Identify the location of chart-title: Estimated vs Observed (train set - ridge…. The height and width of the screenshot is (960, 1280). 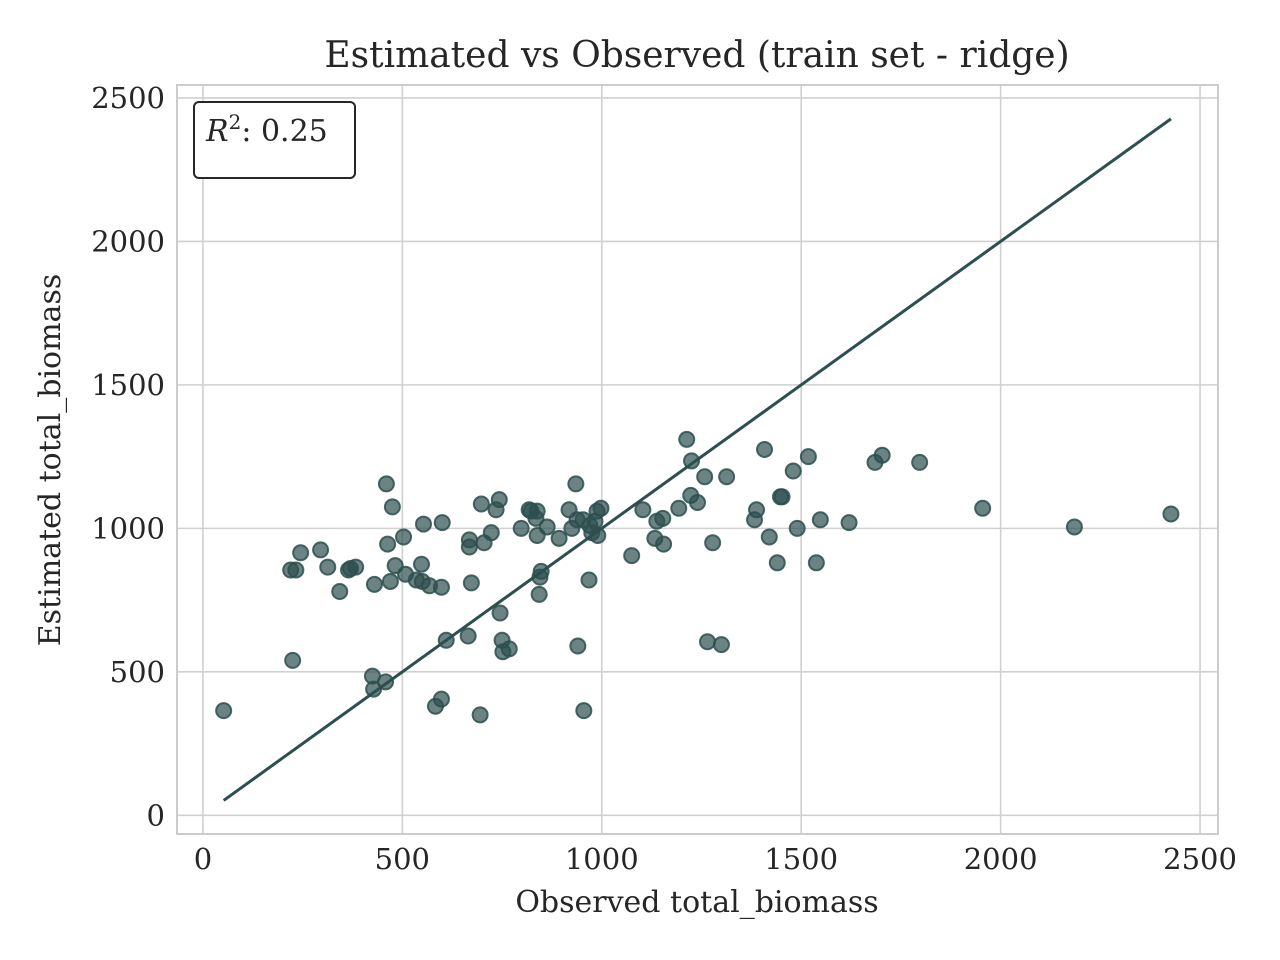
(696, 55).